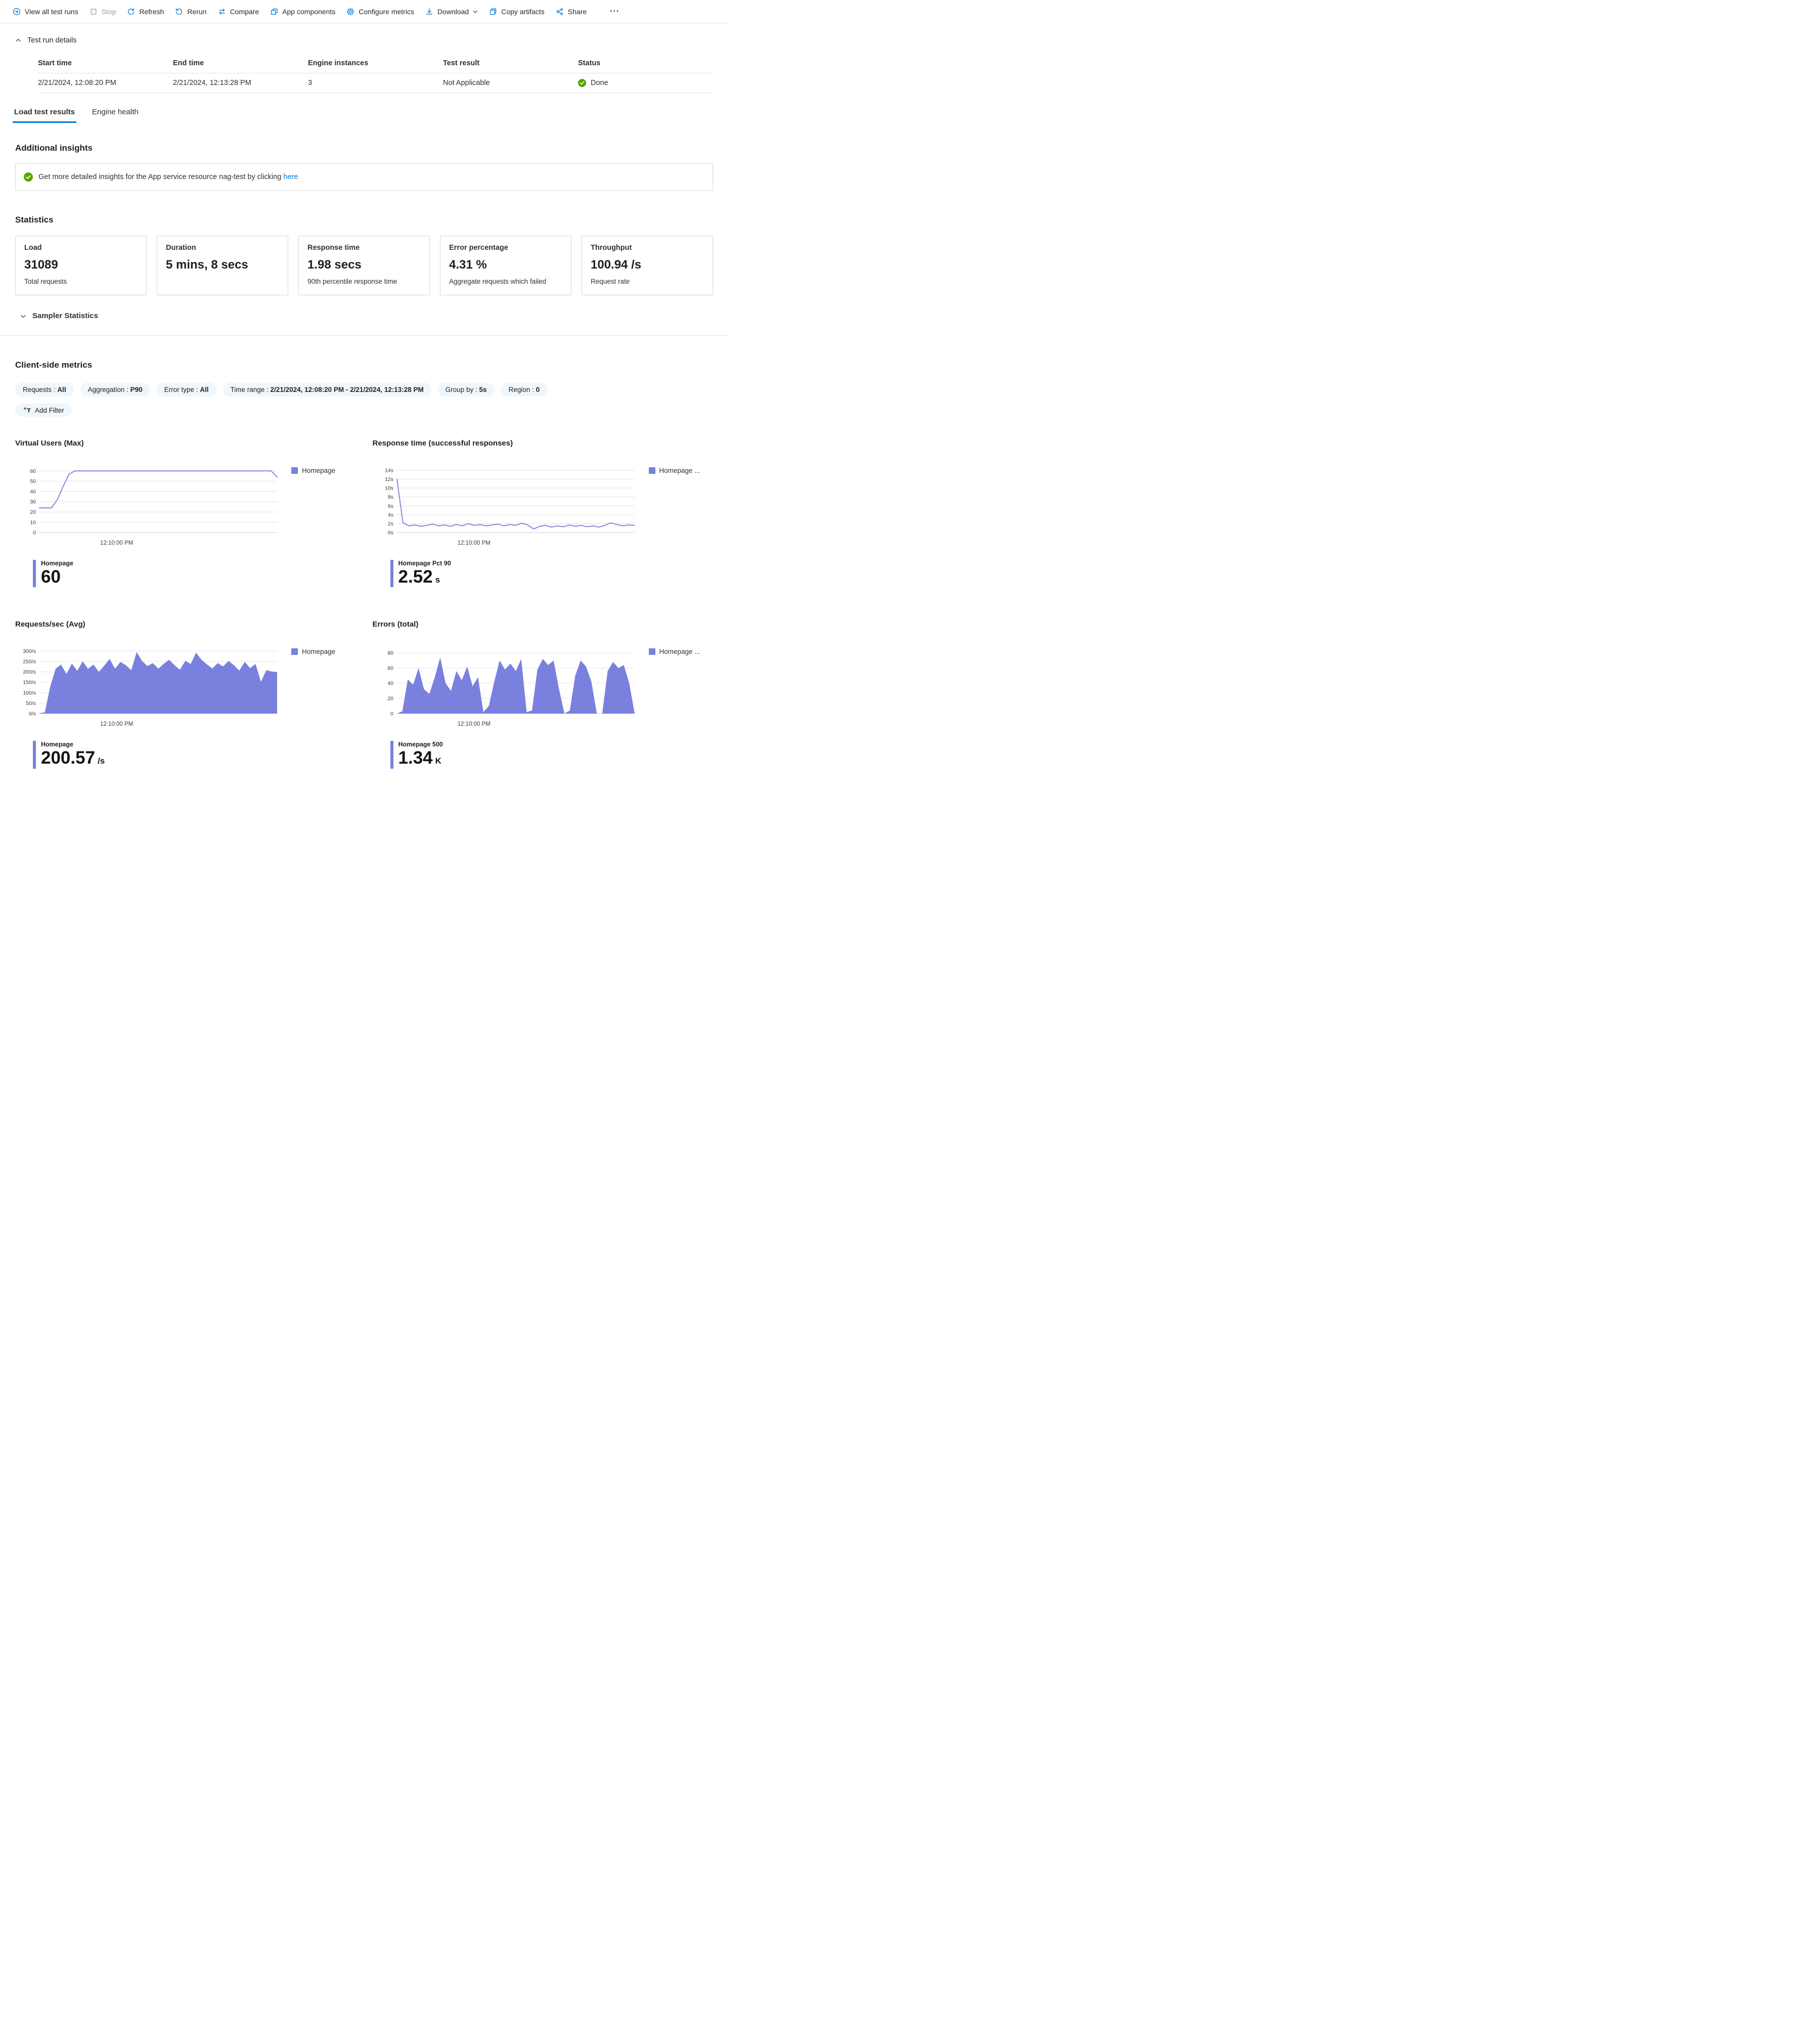 Image resolution: width=1820 pixels, height=2034 pixels. What do you see at coordinates (29, 662) in the screenshot?
I see `svg-text: 250/s` at bounding box center [29, 662].